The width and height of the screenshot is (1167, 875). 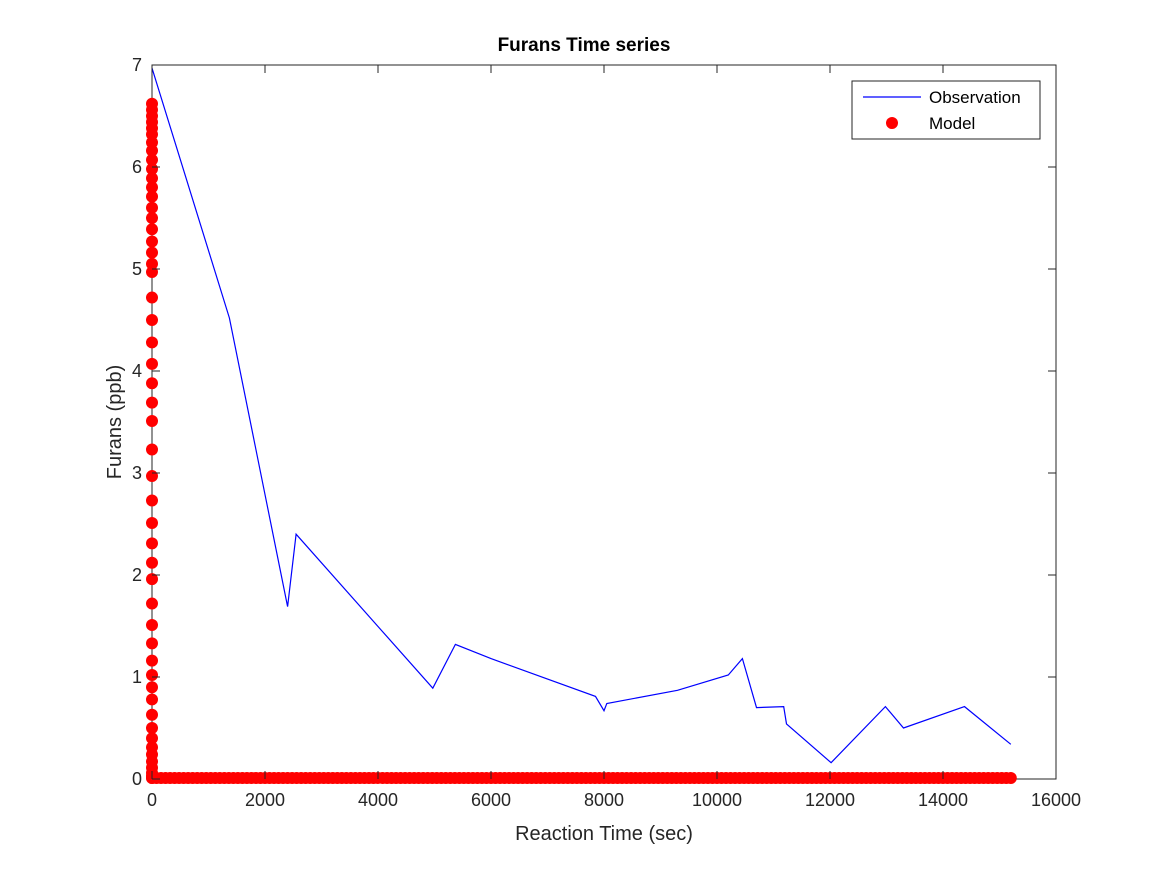 What do you see at coordinates (378, 800) in the screenshot?
I see `x-tick-label: 4000` at bounding box center [378, 800].